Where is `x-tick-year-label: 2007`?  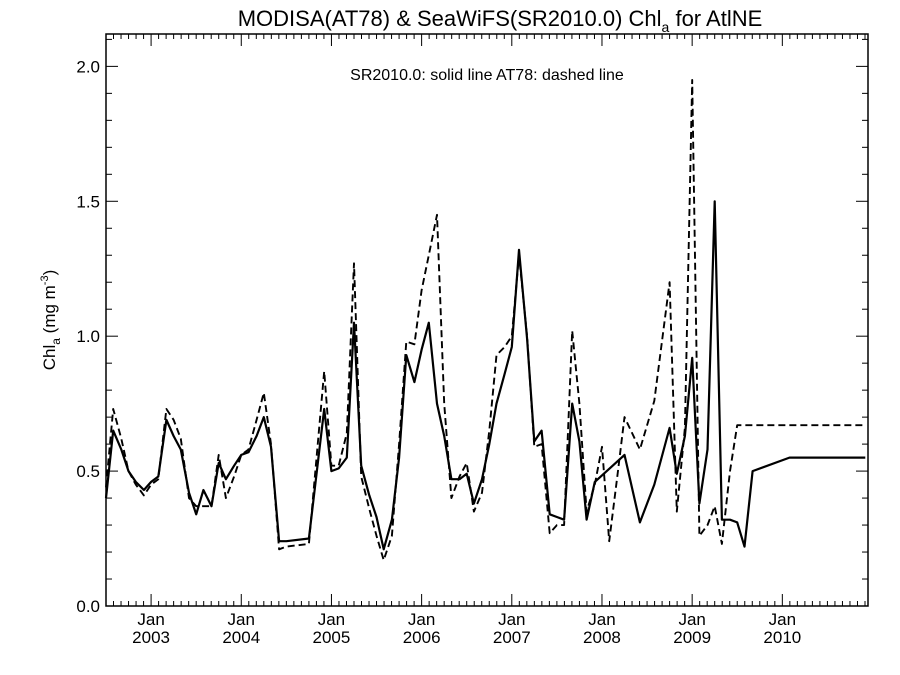
x-tick-year-label: 2007 is located at coordinates (512, 637).